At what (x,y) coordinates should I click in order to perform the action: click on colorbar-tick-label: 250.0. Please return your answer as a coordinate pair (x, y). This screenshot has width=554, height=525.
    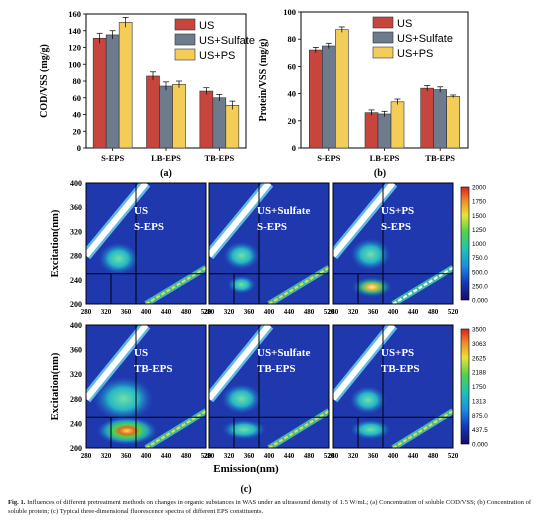
    Looking at the image, I should click on (480, 286).